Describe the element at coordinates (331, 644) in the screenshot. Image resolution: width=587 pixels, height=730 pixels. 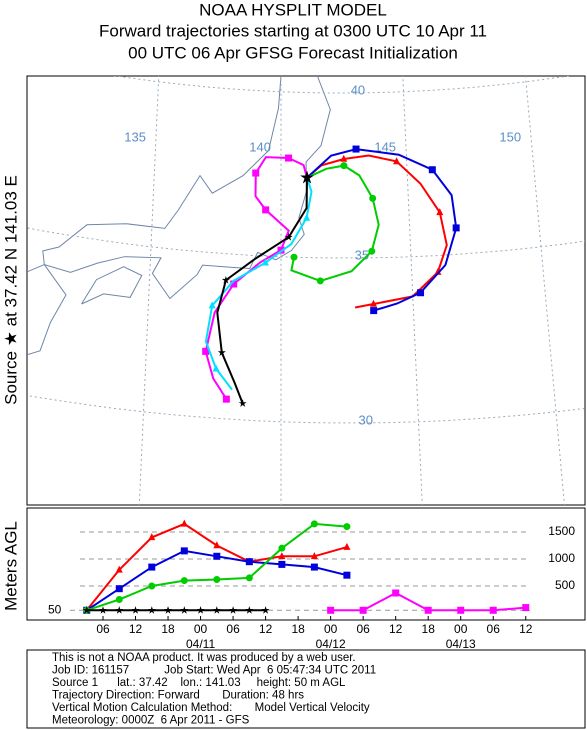
I see `date-label: 04/12` at that location.